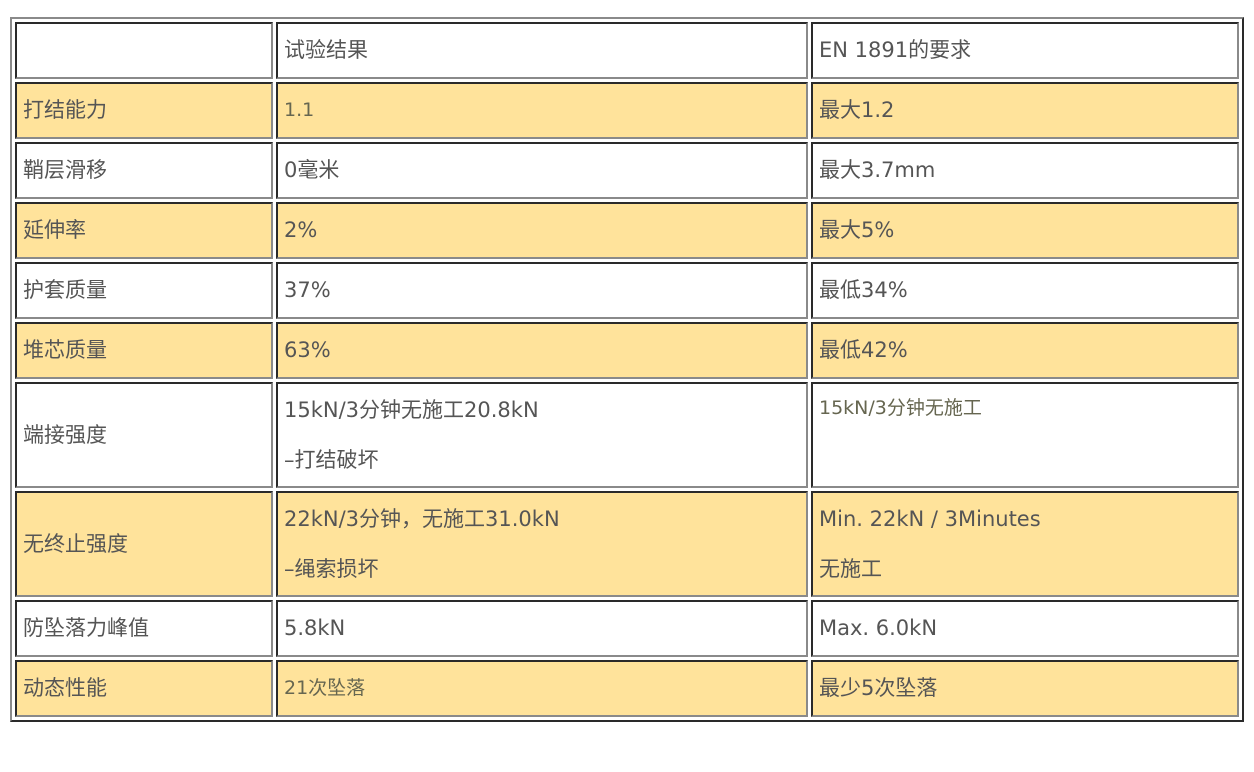 The width and height of the screenshot is (1254, 772). Describe the element at coordinates (542, 50) in the screenshot. I see `header-cell-result: 试验结果` at that location.